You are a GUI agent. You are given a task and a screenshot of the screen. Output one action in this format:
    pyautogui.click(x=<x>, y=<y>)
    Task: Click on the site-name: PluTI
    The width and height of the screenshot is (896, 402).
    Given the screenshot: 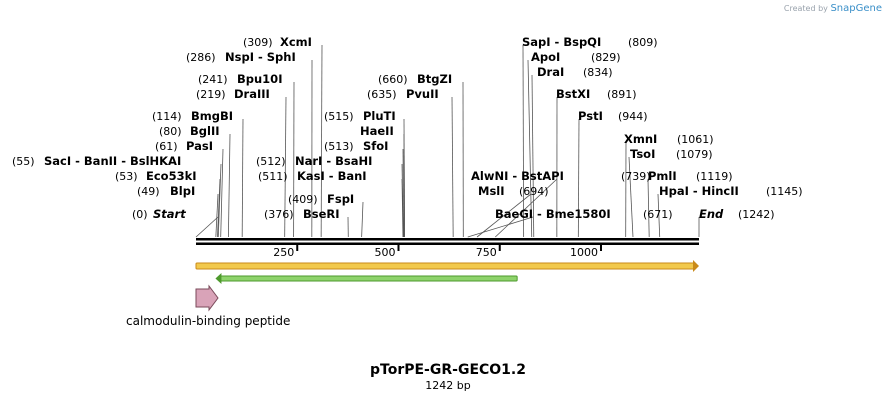 What is the action you would take?
    pyautogui.click(x=379, y=116)
    